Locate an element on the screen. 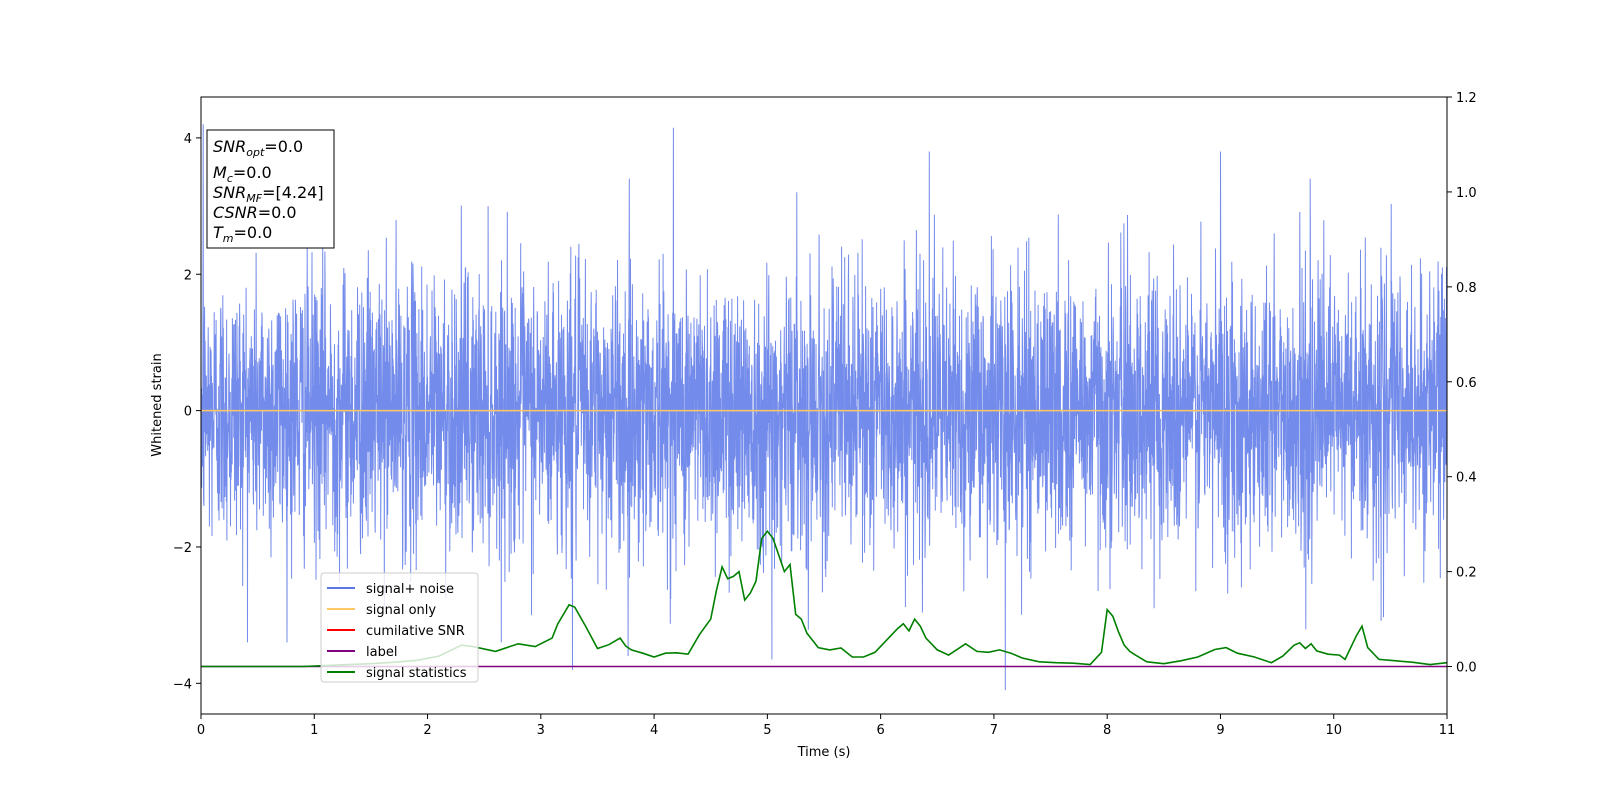 The image size is (1600, 800). y-axis-label: Whitened strain is located at coordinates (157, 404).